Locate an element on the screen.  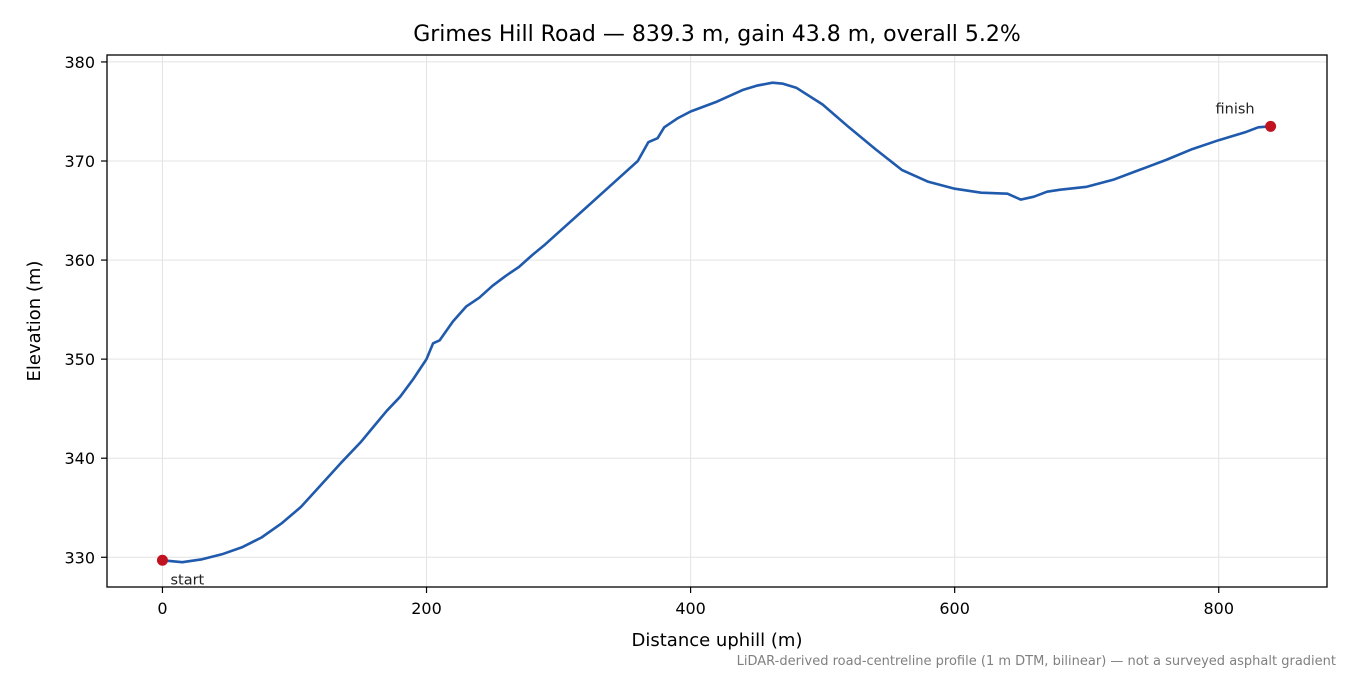
y-tick-label: 370 is located at coordinates (79, 161).